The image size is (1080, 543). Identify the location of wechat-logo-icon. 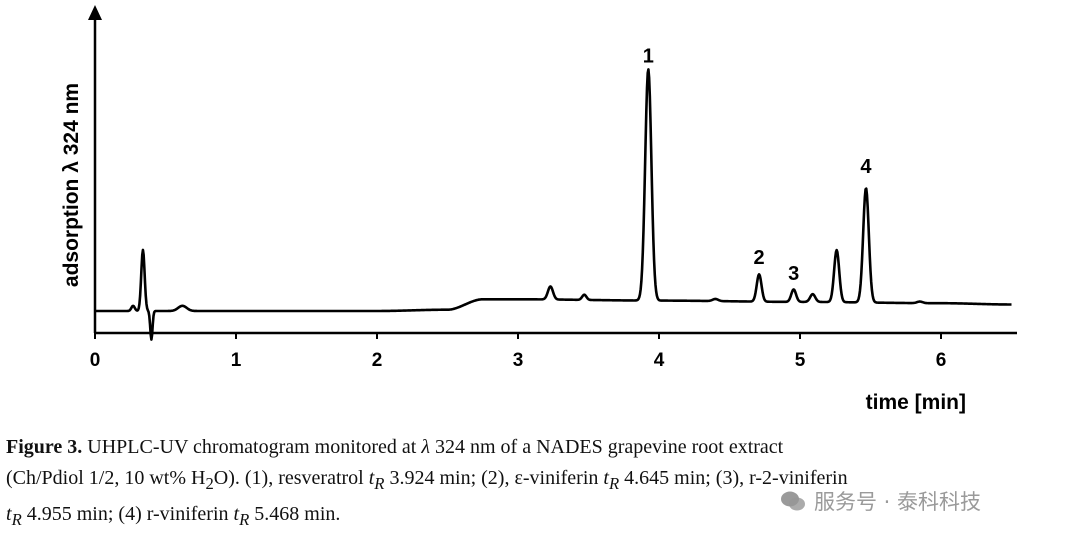
(793, 501).